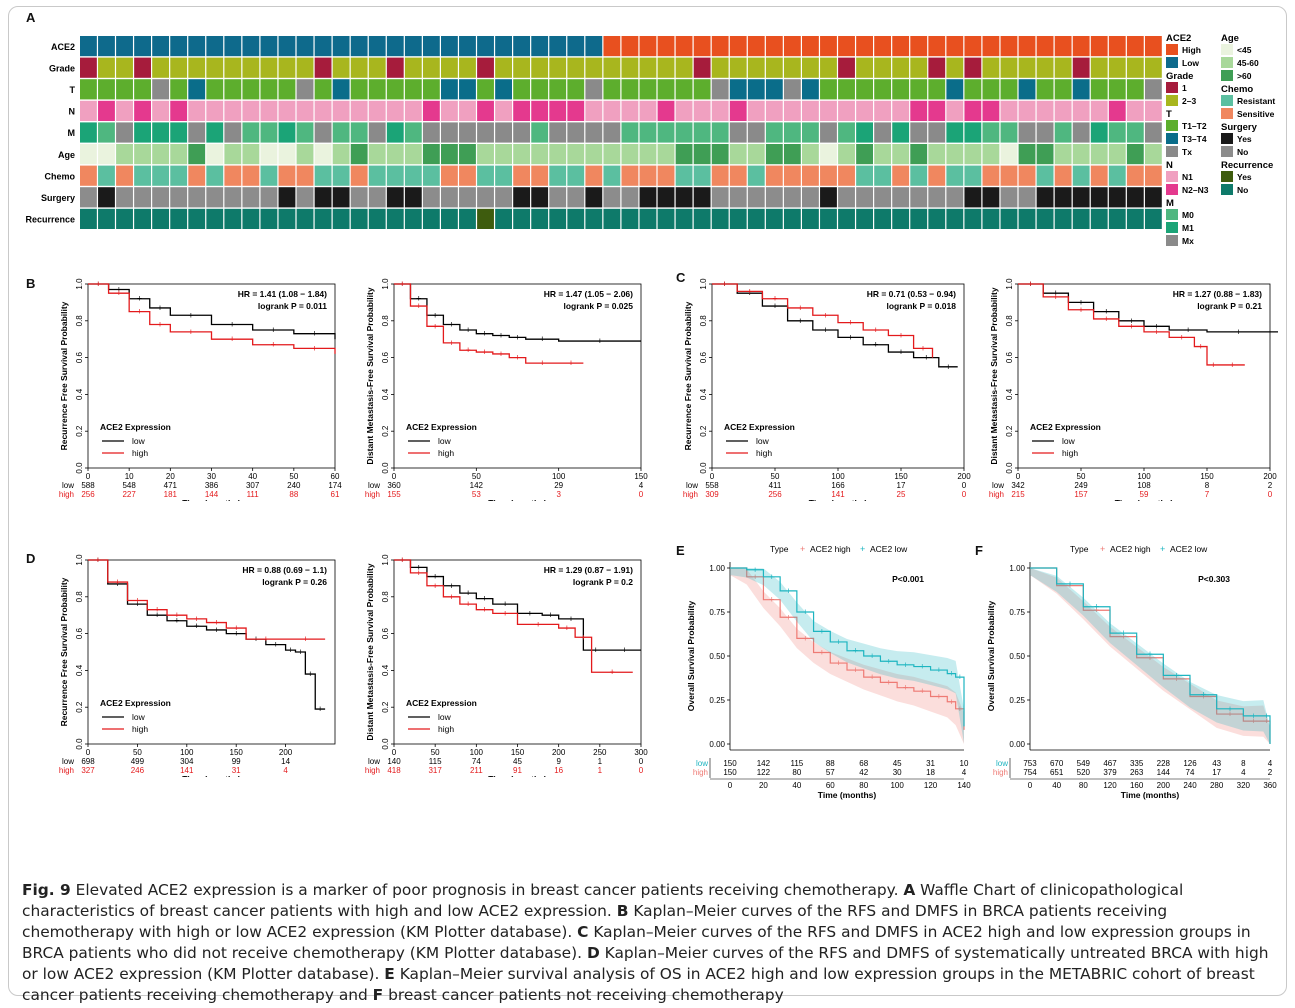 The image size is (1295, 1008). I want to click on x-tick-label: 100, so click(559, 476).